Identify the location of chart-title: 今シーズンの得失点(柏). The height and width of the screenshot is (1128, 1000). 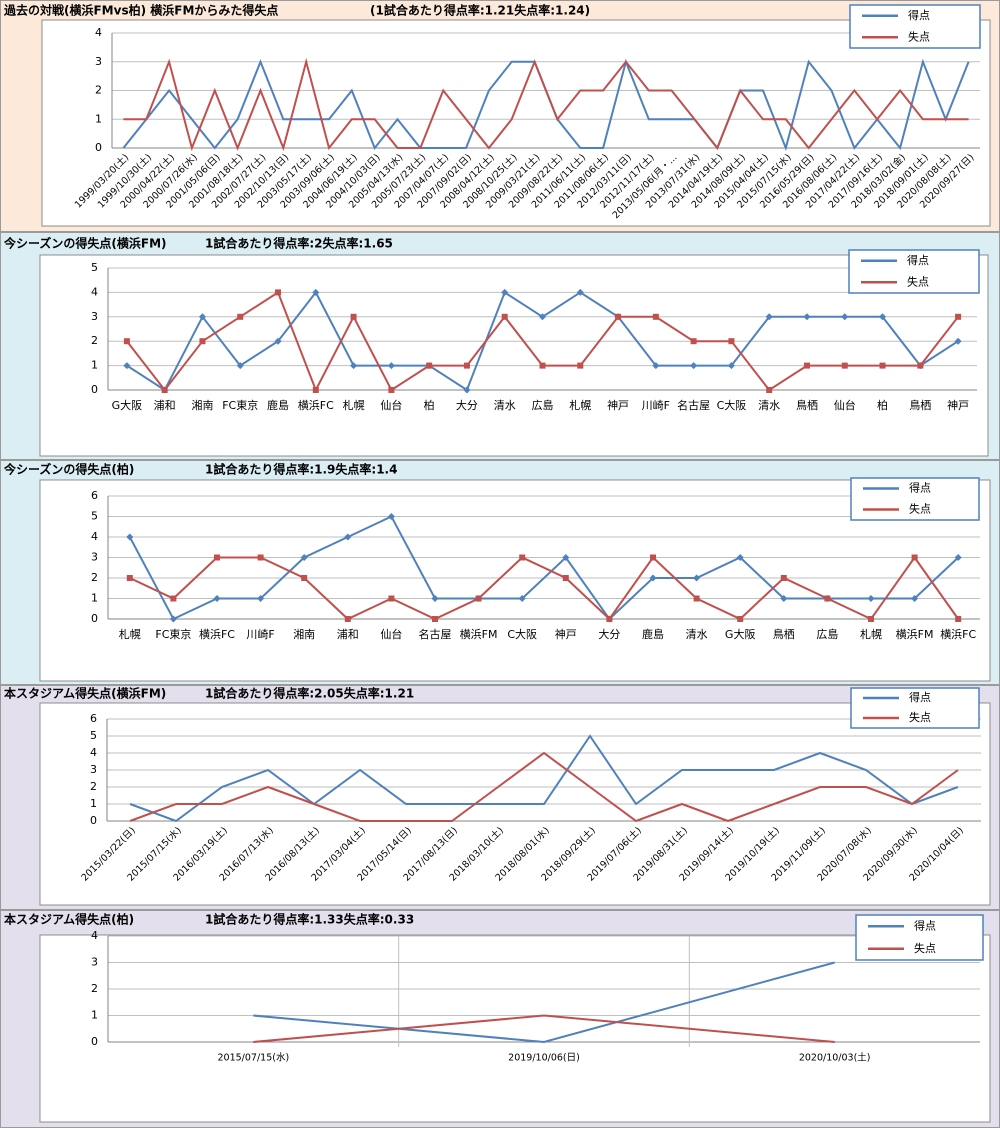
(68, 469).